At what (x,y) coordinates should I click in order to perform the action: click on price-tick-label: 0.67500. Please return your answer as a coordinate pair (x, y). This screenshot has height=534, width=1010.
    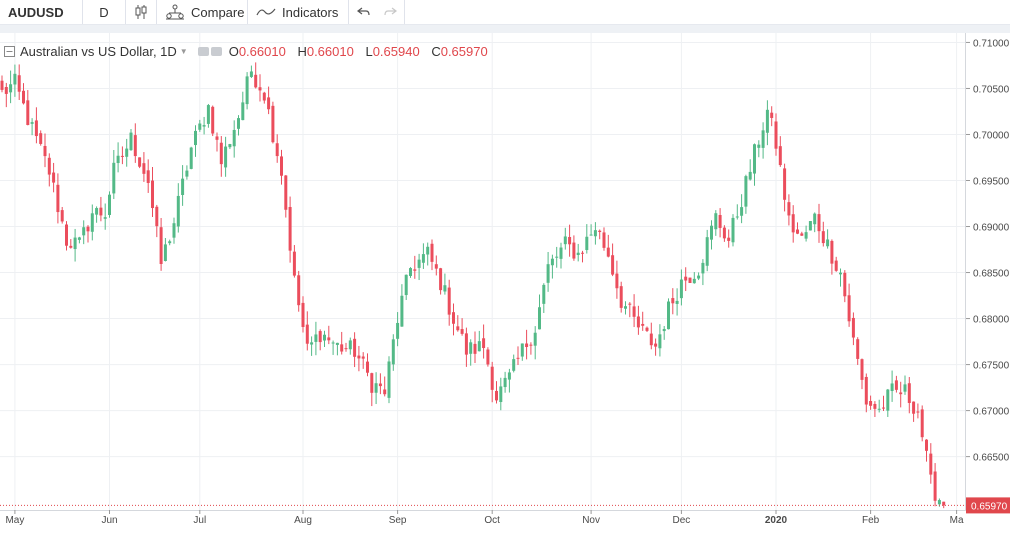
    Looking at the image, I should click on (991, 366).